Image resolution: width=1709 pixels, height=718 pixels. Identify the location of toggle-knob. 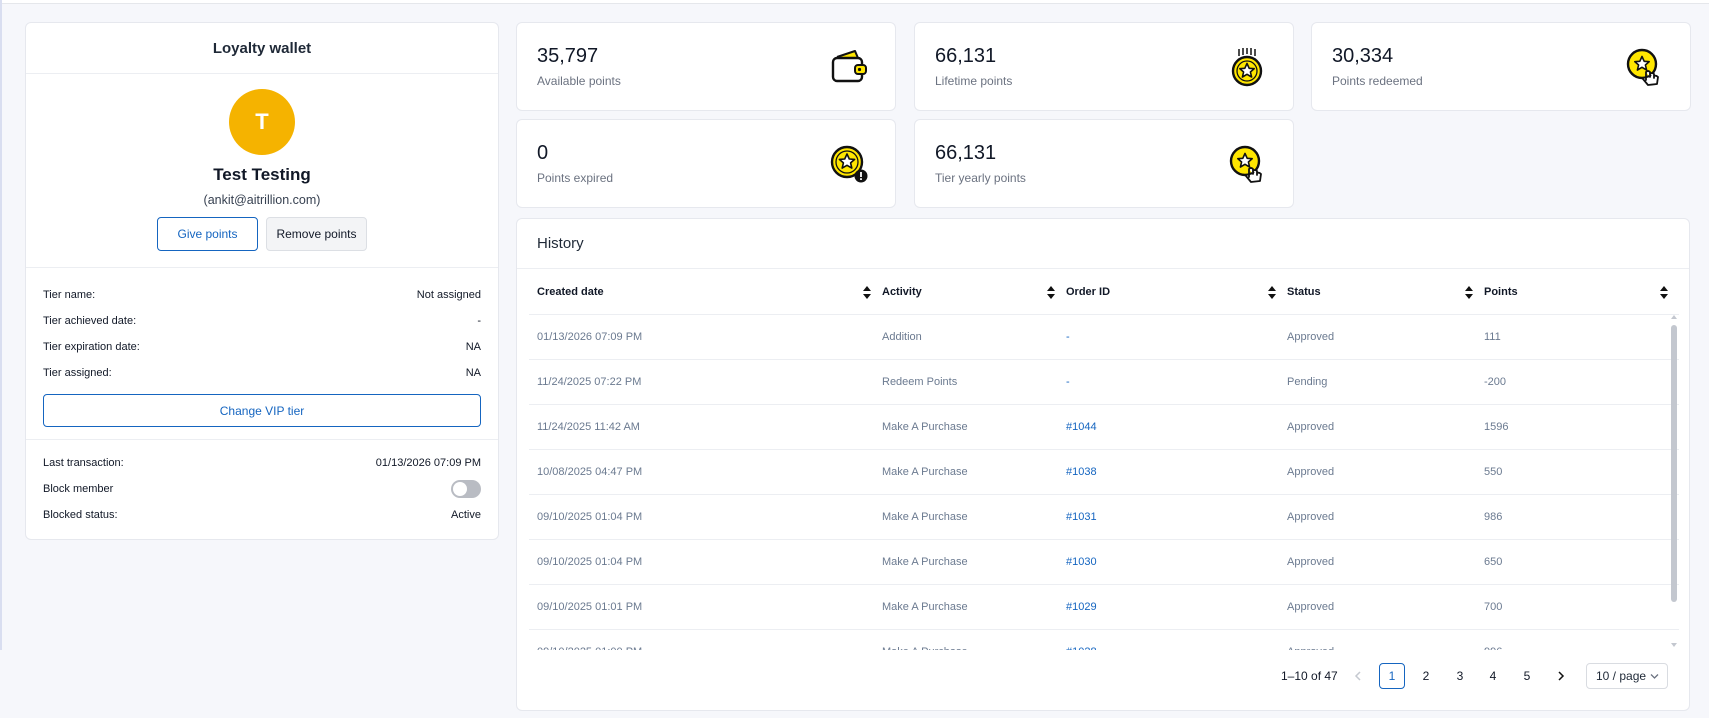
(460, 489).